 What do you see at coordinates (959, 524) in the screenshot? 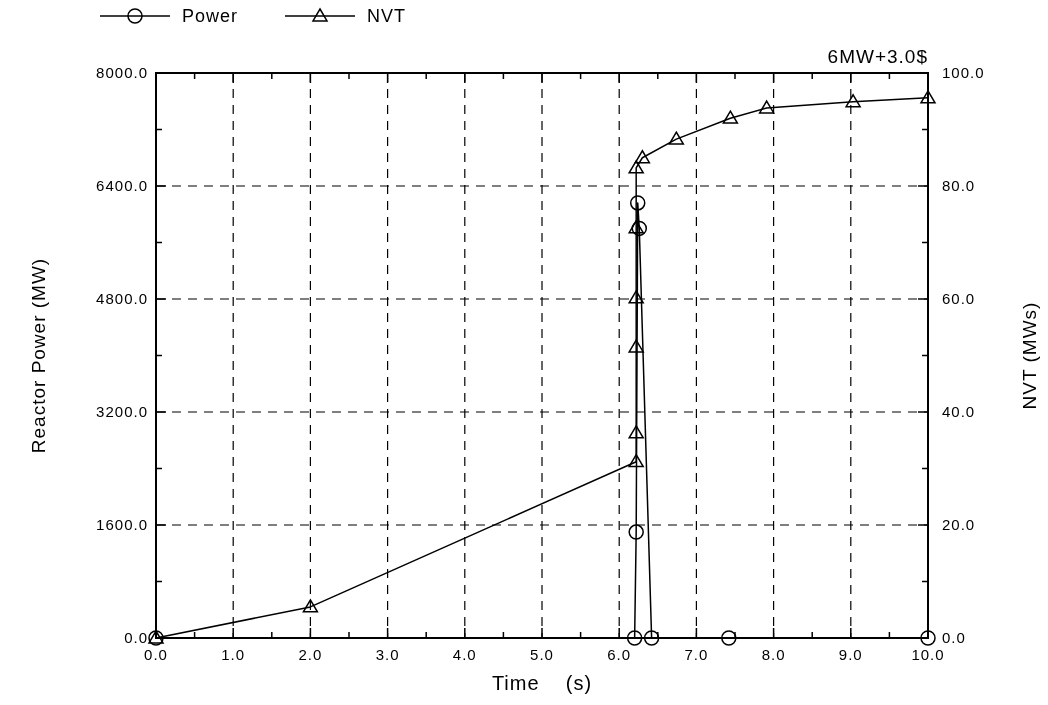
I see `y2-tick-label: 20.0` at bounding box center [959, 524].